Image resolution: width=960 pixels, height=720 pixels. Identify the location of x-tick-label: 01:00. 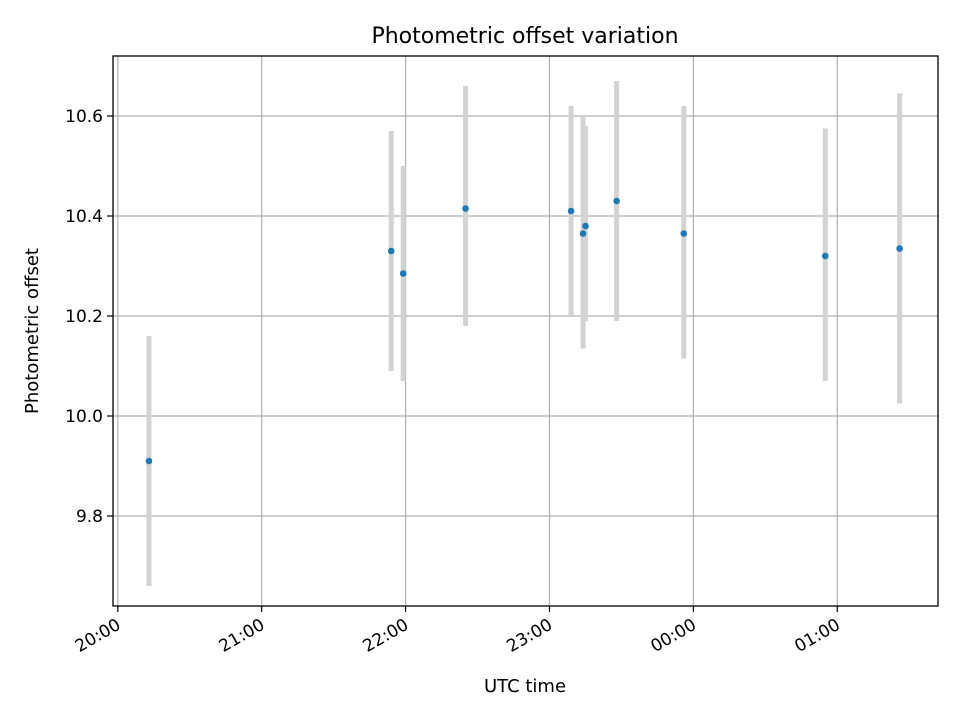
(817, 636).